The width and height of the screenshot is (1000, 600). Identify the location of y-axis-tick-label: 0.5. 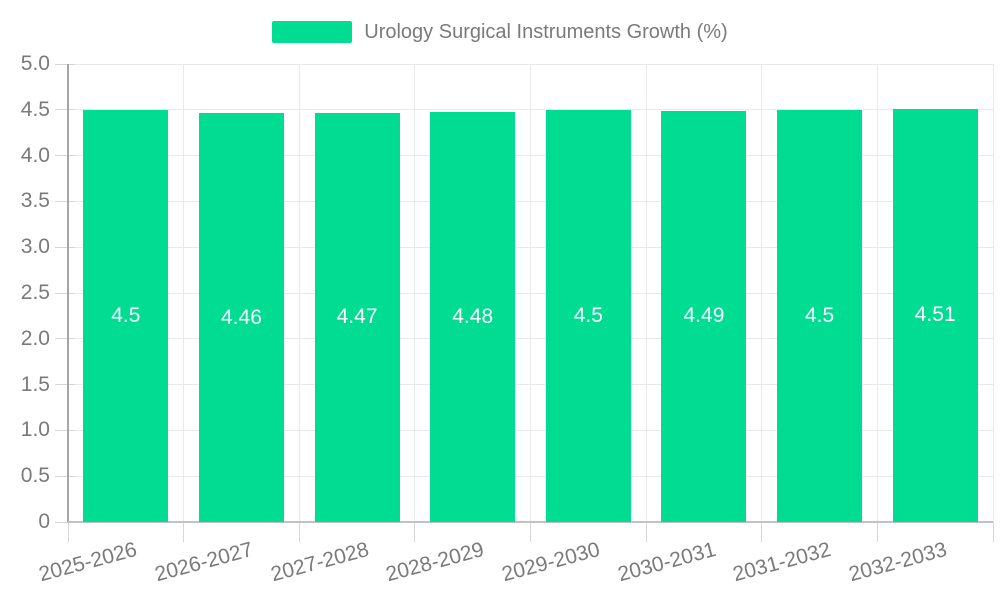
(35, 476).